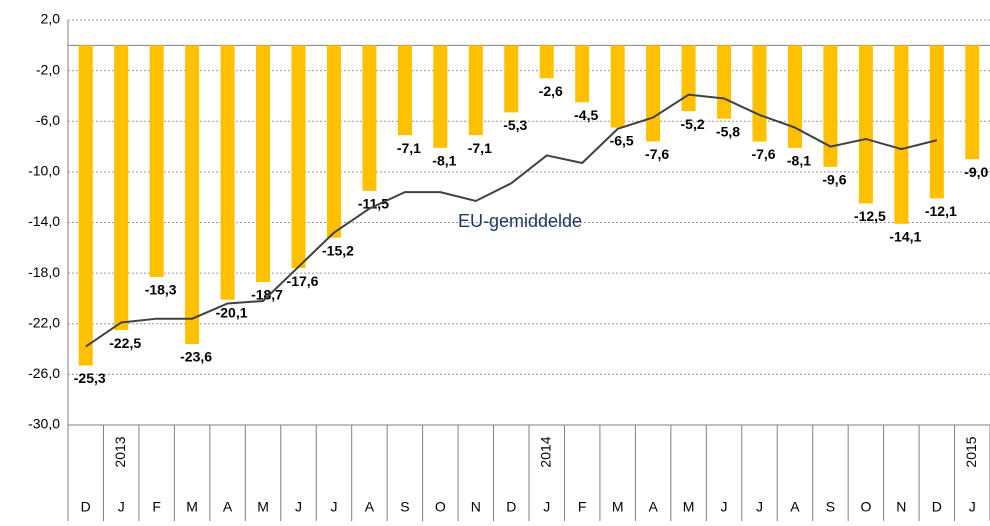 This screenshot has width=990, height=526. Describe the element at coordinates (941, 211) in the screenshot. I see `data-label: -12,1` at that location.